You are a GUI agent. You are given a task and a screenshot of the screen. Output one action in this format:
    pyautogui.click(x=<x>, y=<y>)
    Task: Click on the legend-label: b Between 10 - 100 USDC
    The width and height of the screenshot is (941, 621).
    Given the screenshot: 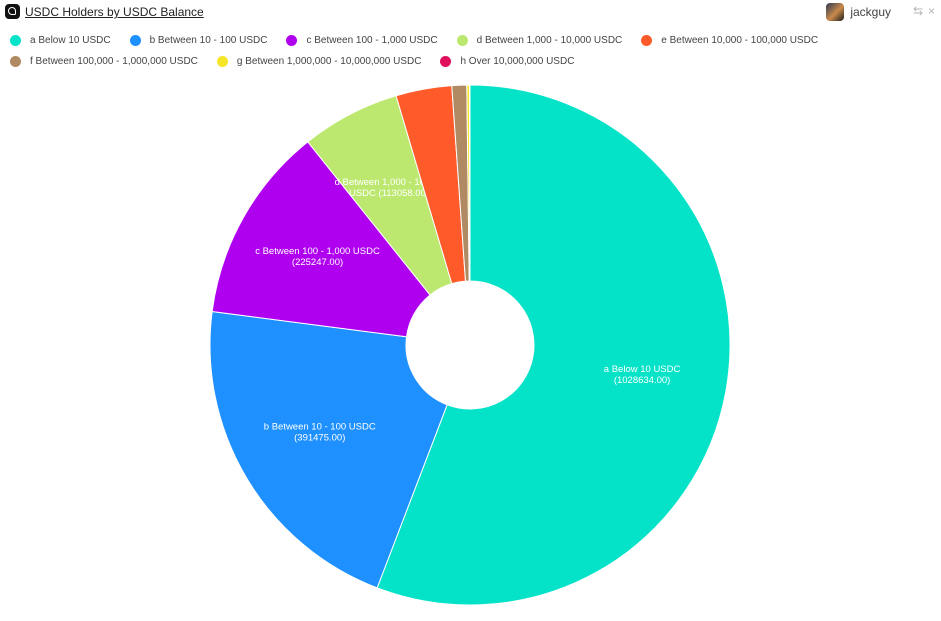 What is the action you would take?
    pyautogui.click(x=208, y=40)
    